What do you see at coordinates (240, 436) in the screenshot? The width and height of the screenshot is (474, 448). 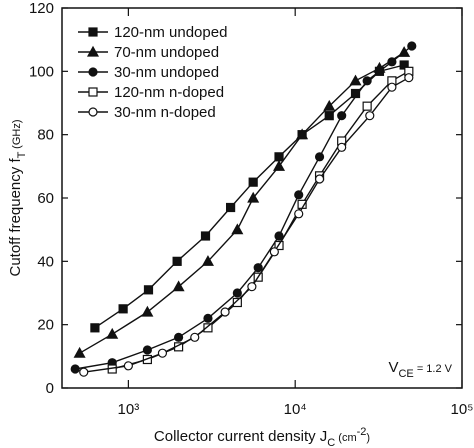 I see `x-axis-label-part: Collector current density J` at bounding box center [240, 436].